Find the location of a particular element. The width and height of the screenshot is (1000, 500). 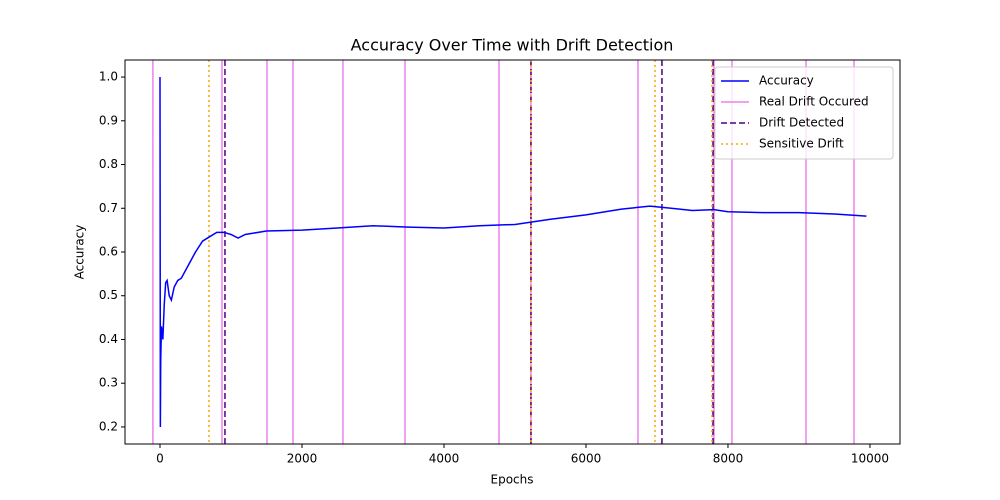

y-tick-label: 0.6 is located at coordinates (108, 252).